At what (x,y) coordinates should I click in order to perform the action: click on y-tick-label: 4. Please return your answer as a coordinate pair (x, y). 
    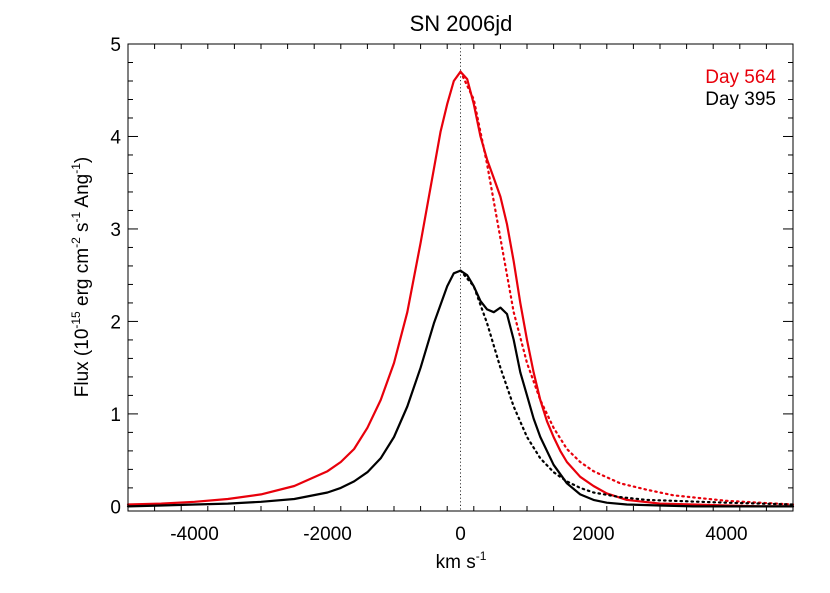
    Looking at the image, I should click on (115, 137).